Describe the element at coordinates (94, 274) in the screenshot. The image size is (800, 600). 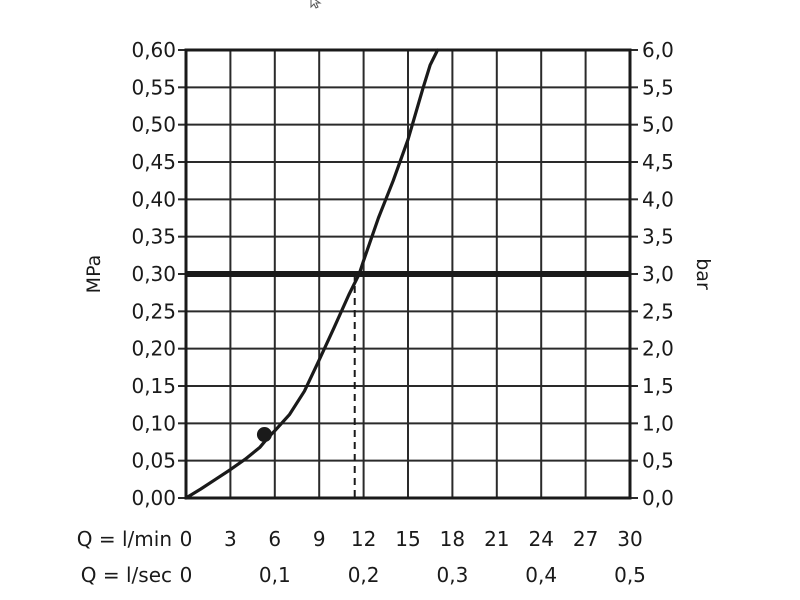
I see `y-left-axis-title: MPa` at that location.